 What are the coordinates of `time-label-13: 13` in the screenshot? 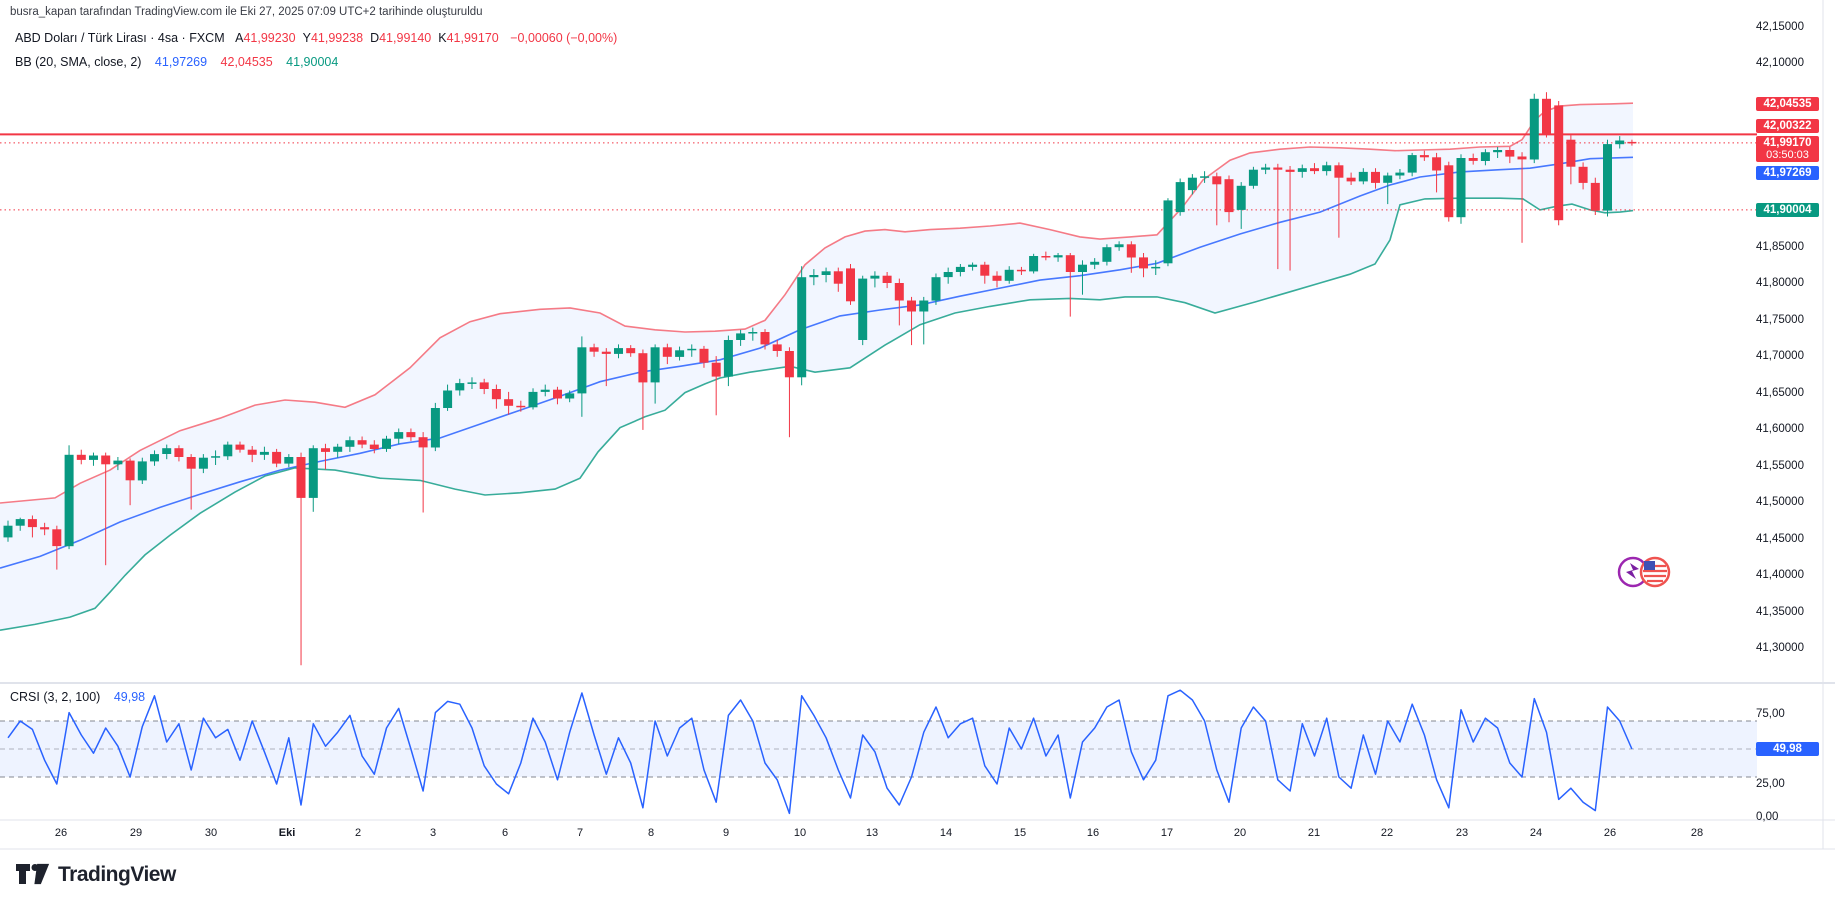 It's located at (872, 833).